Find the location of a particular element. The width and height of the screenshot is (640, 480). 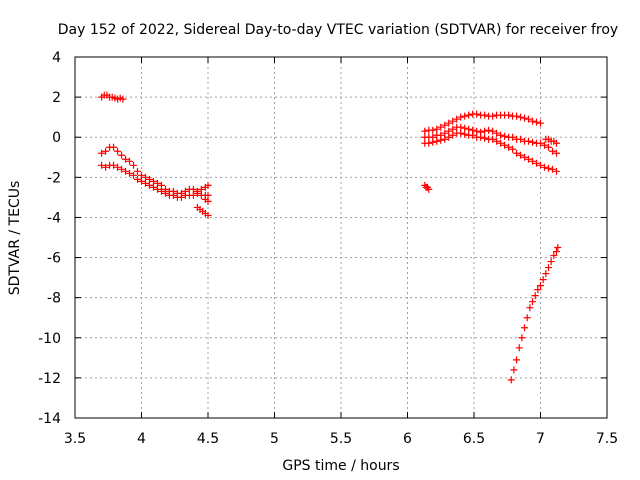

y-tick-label: -6 is located at coordinates (54, 259).